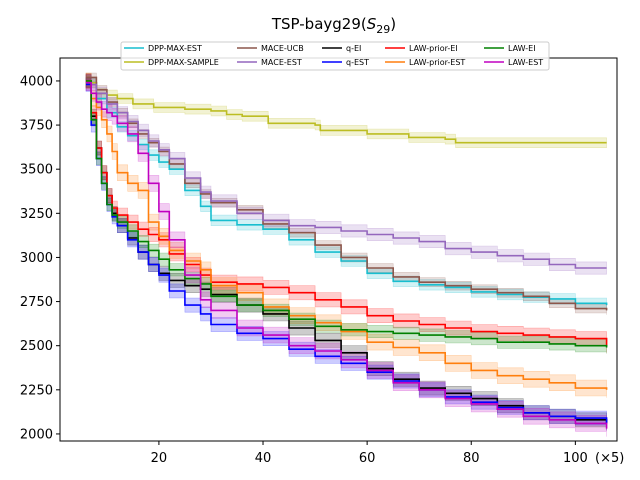 The width and height of the screenshot is (640, 480). Describe the element at coordinates (609, 458) in the screenshot. I see `x-axis-multiplier: (×5)` at that location.